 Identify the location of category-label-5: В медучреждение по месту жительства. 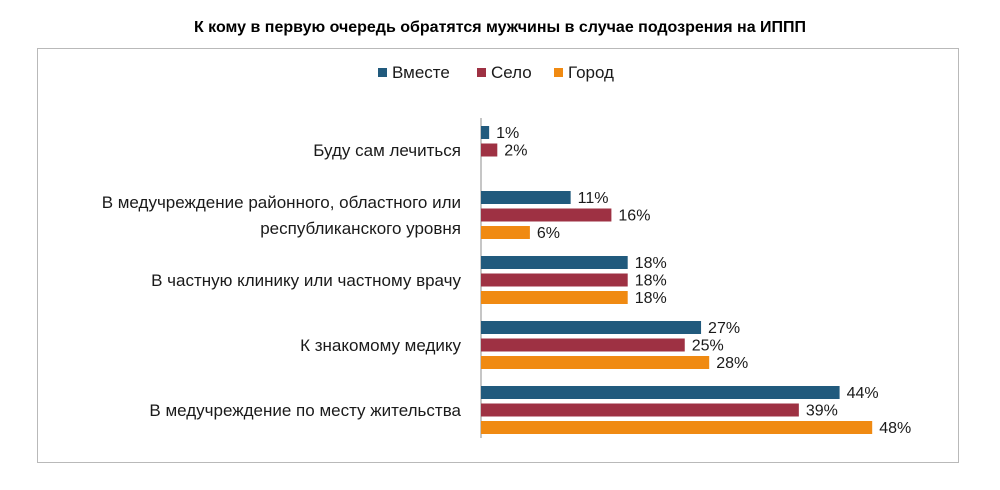
(305, 410).